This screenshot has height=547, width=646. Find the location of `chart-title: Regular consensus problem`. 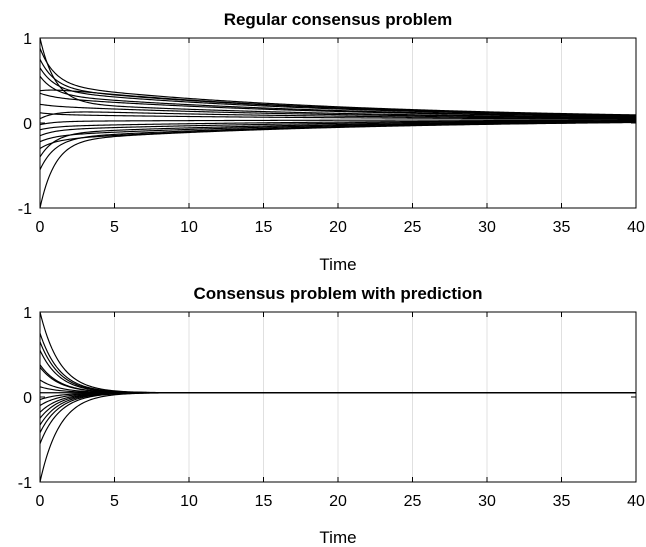

chart-title: Regular consensus problem is located at coordinates (338, 19).